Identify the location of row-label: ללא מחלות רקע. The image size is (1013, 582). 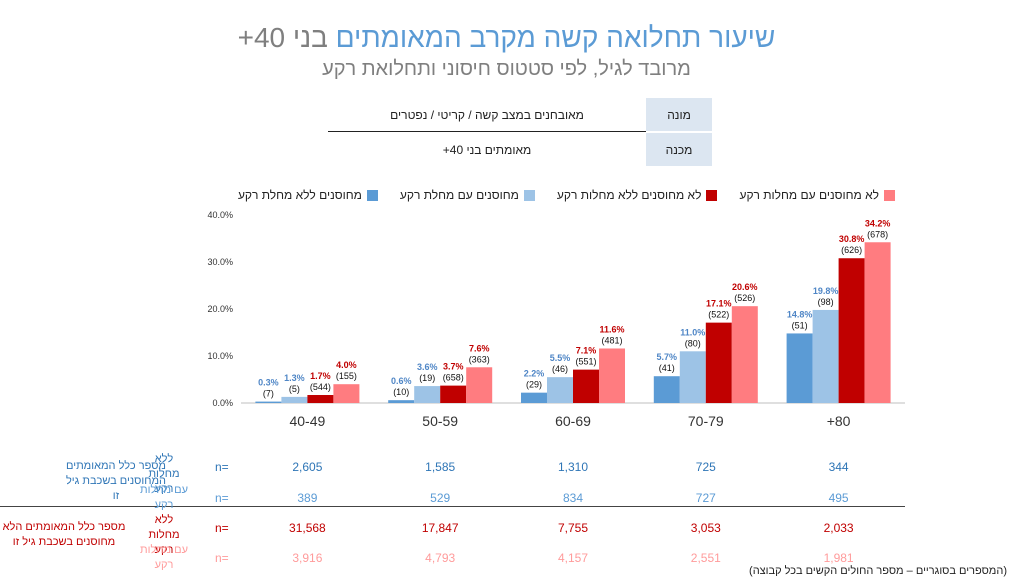
(164, 474).